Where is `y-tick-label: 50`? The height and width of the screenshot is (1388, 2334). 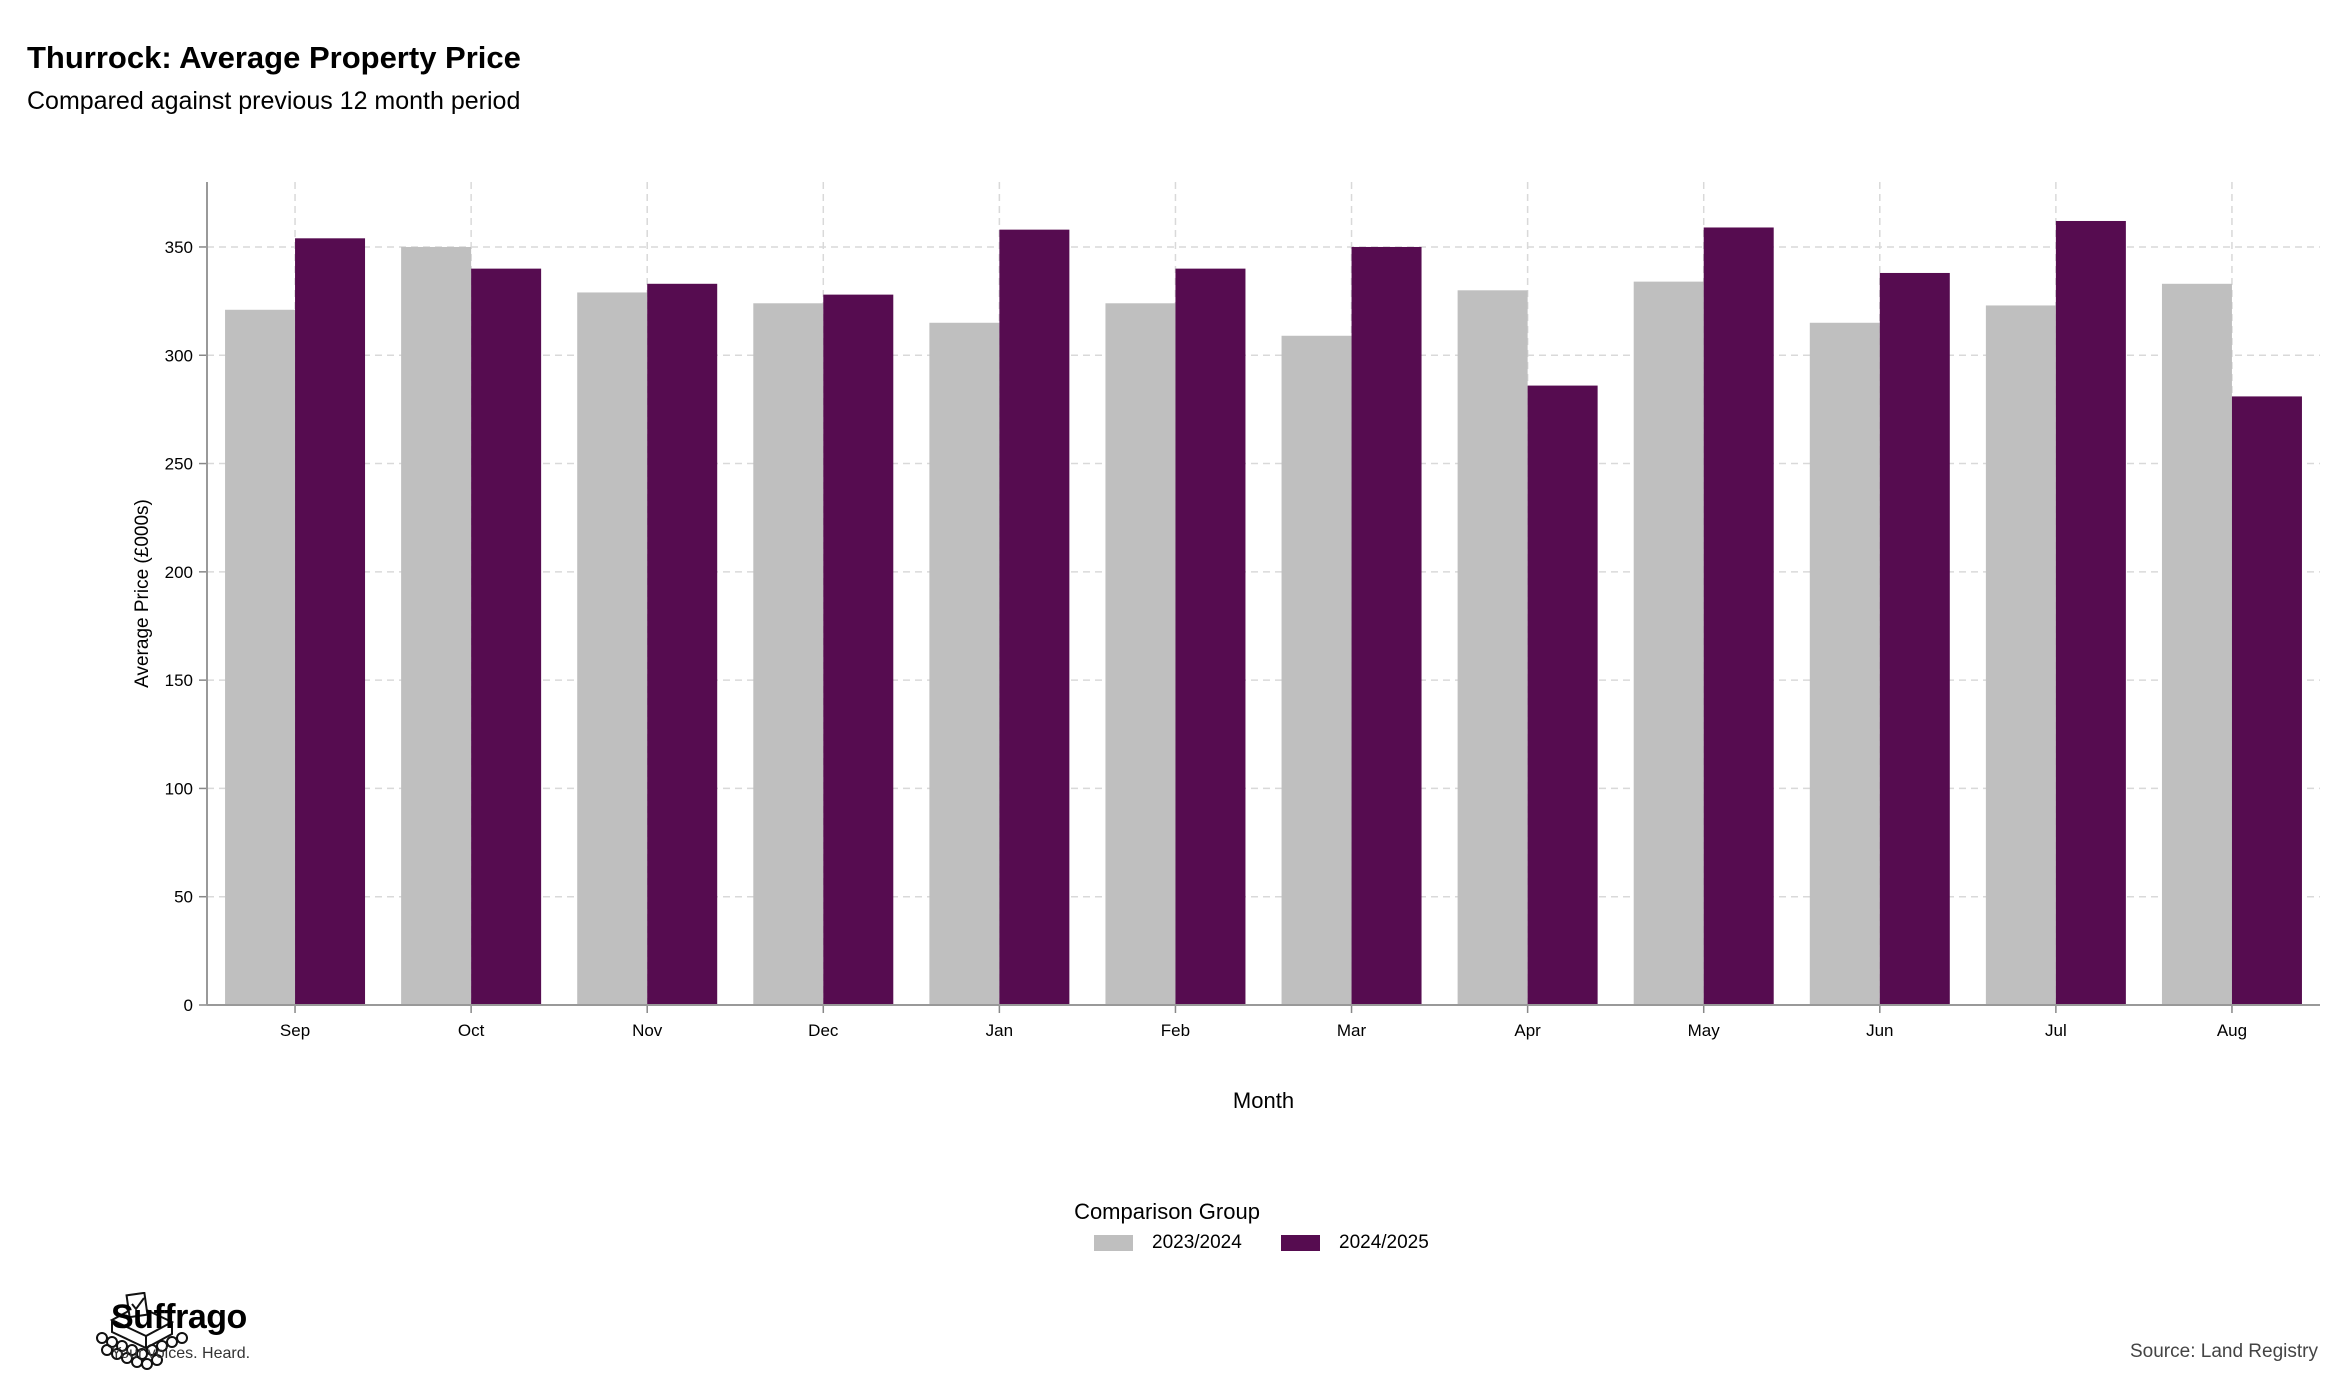 y-tick-label: 50 is located at coordinates (183, 897).